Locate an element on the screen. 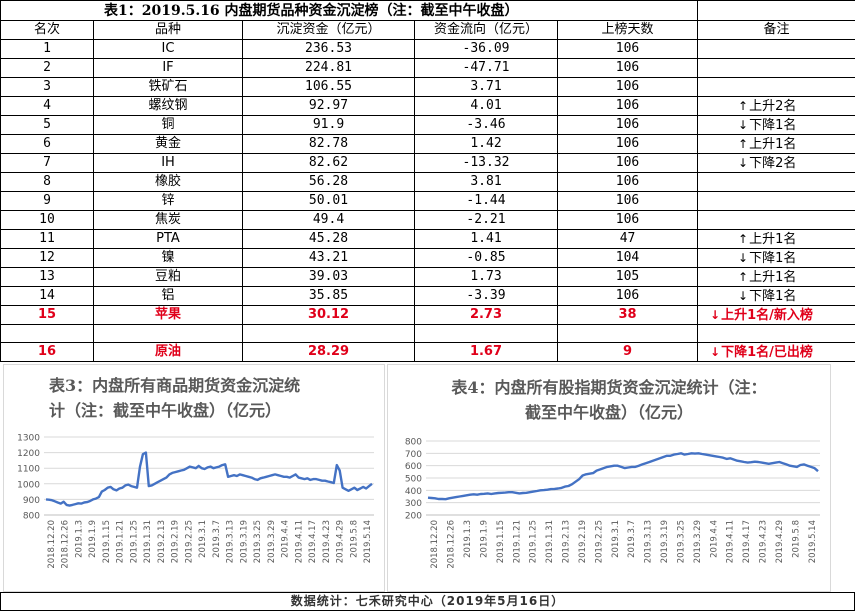 The image size is (855, 611). table-row: 12 镍 43.21 -0.85 104 ↓下降1名 is located at coordinates (427, 258).